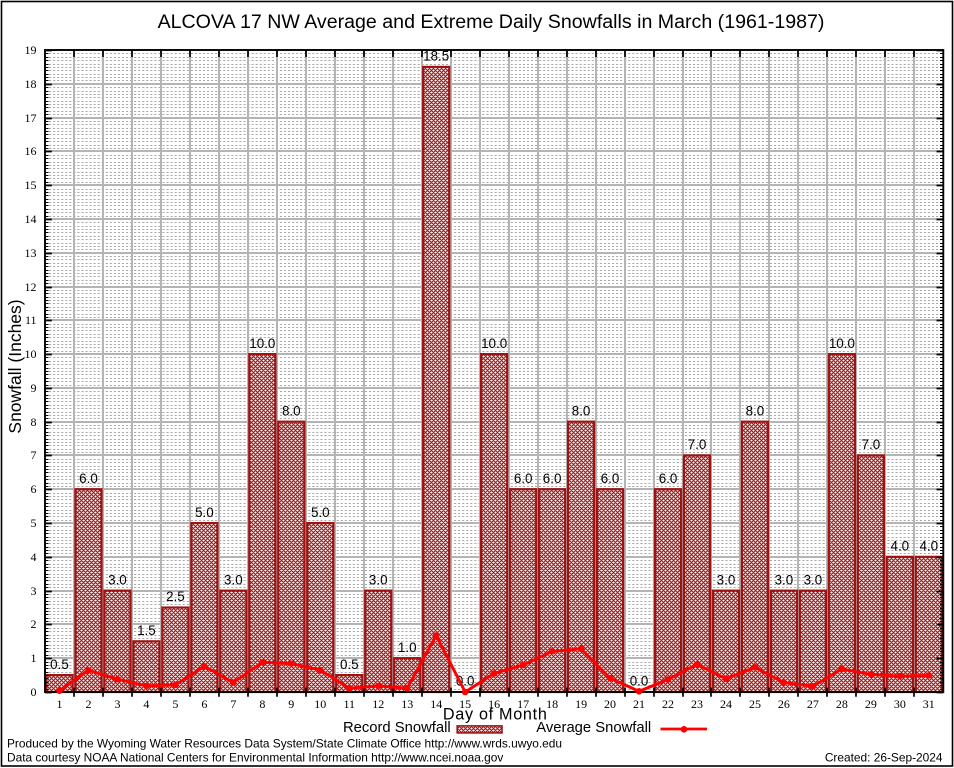  Describe the element at coordinates (639, 681) in the screenshot. I see `svg-text: 0.0` at that location.